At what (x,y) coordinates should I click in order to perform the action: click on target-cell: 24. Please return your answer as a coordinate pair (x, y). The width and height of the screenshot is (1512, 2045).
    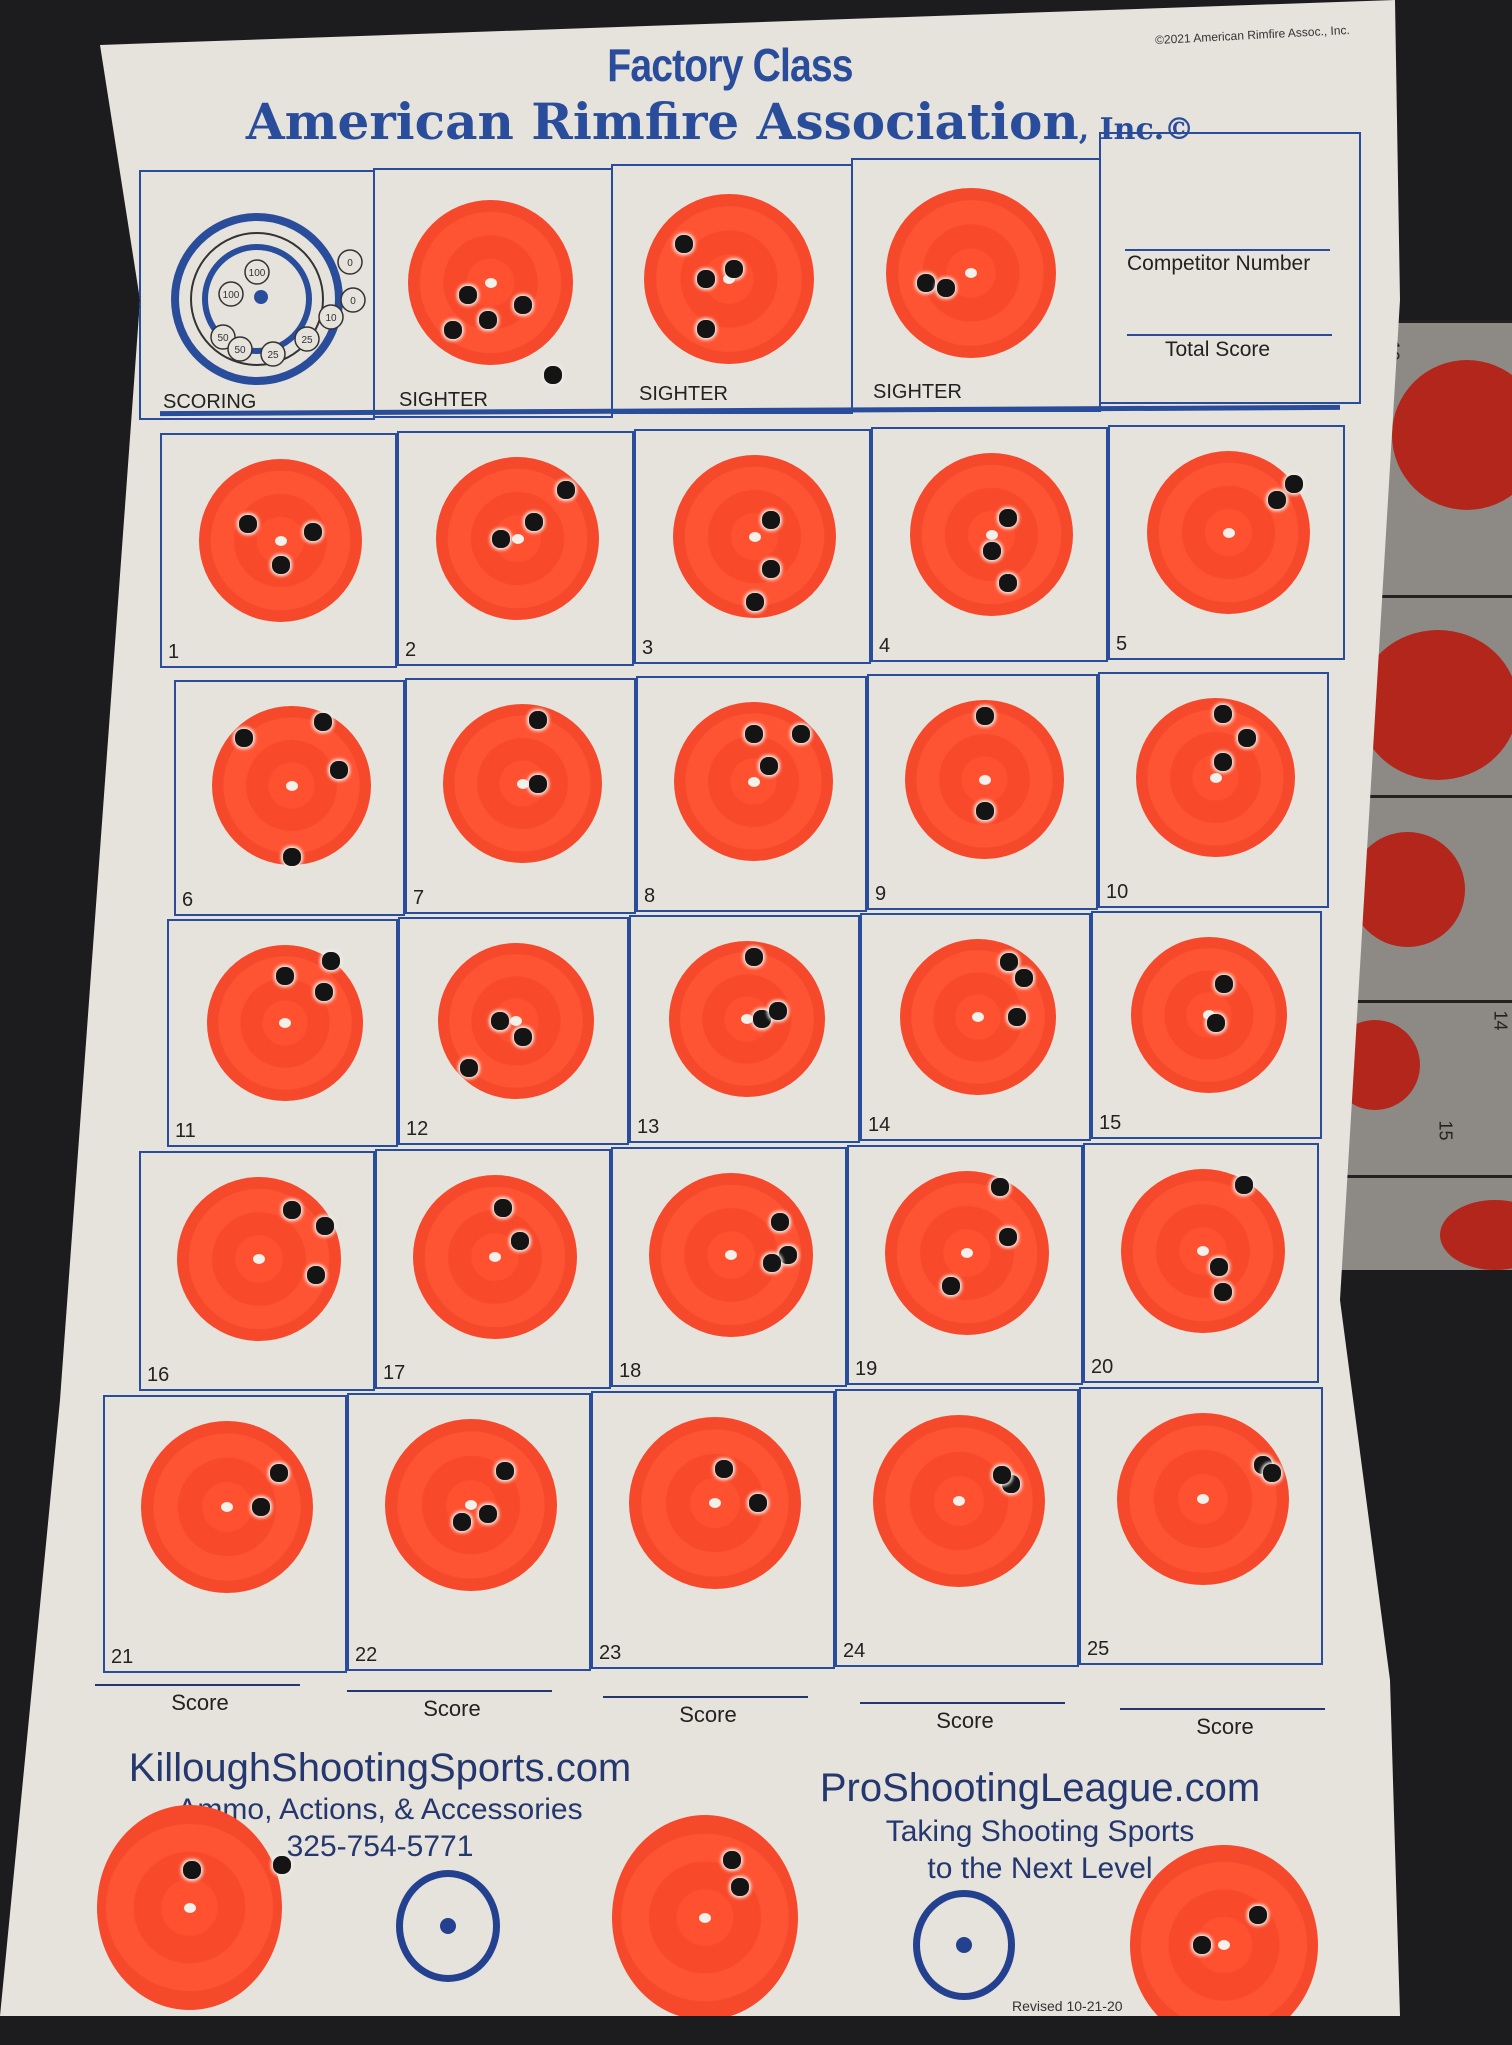
    Looking at the image, I should click on (957, 1528).